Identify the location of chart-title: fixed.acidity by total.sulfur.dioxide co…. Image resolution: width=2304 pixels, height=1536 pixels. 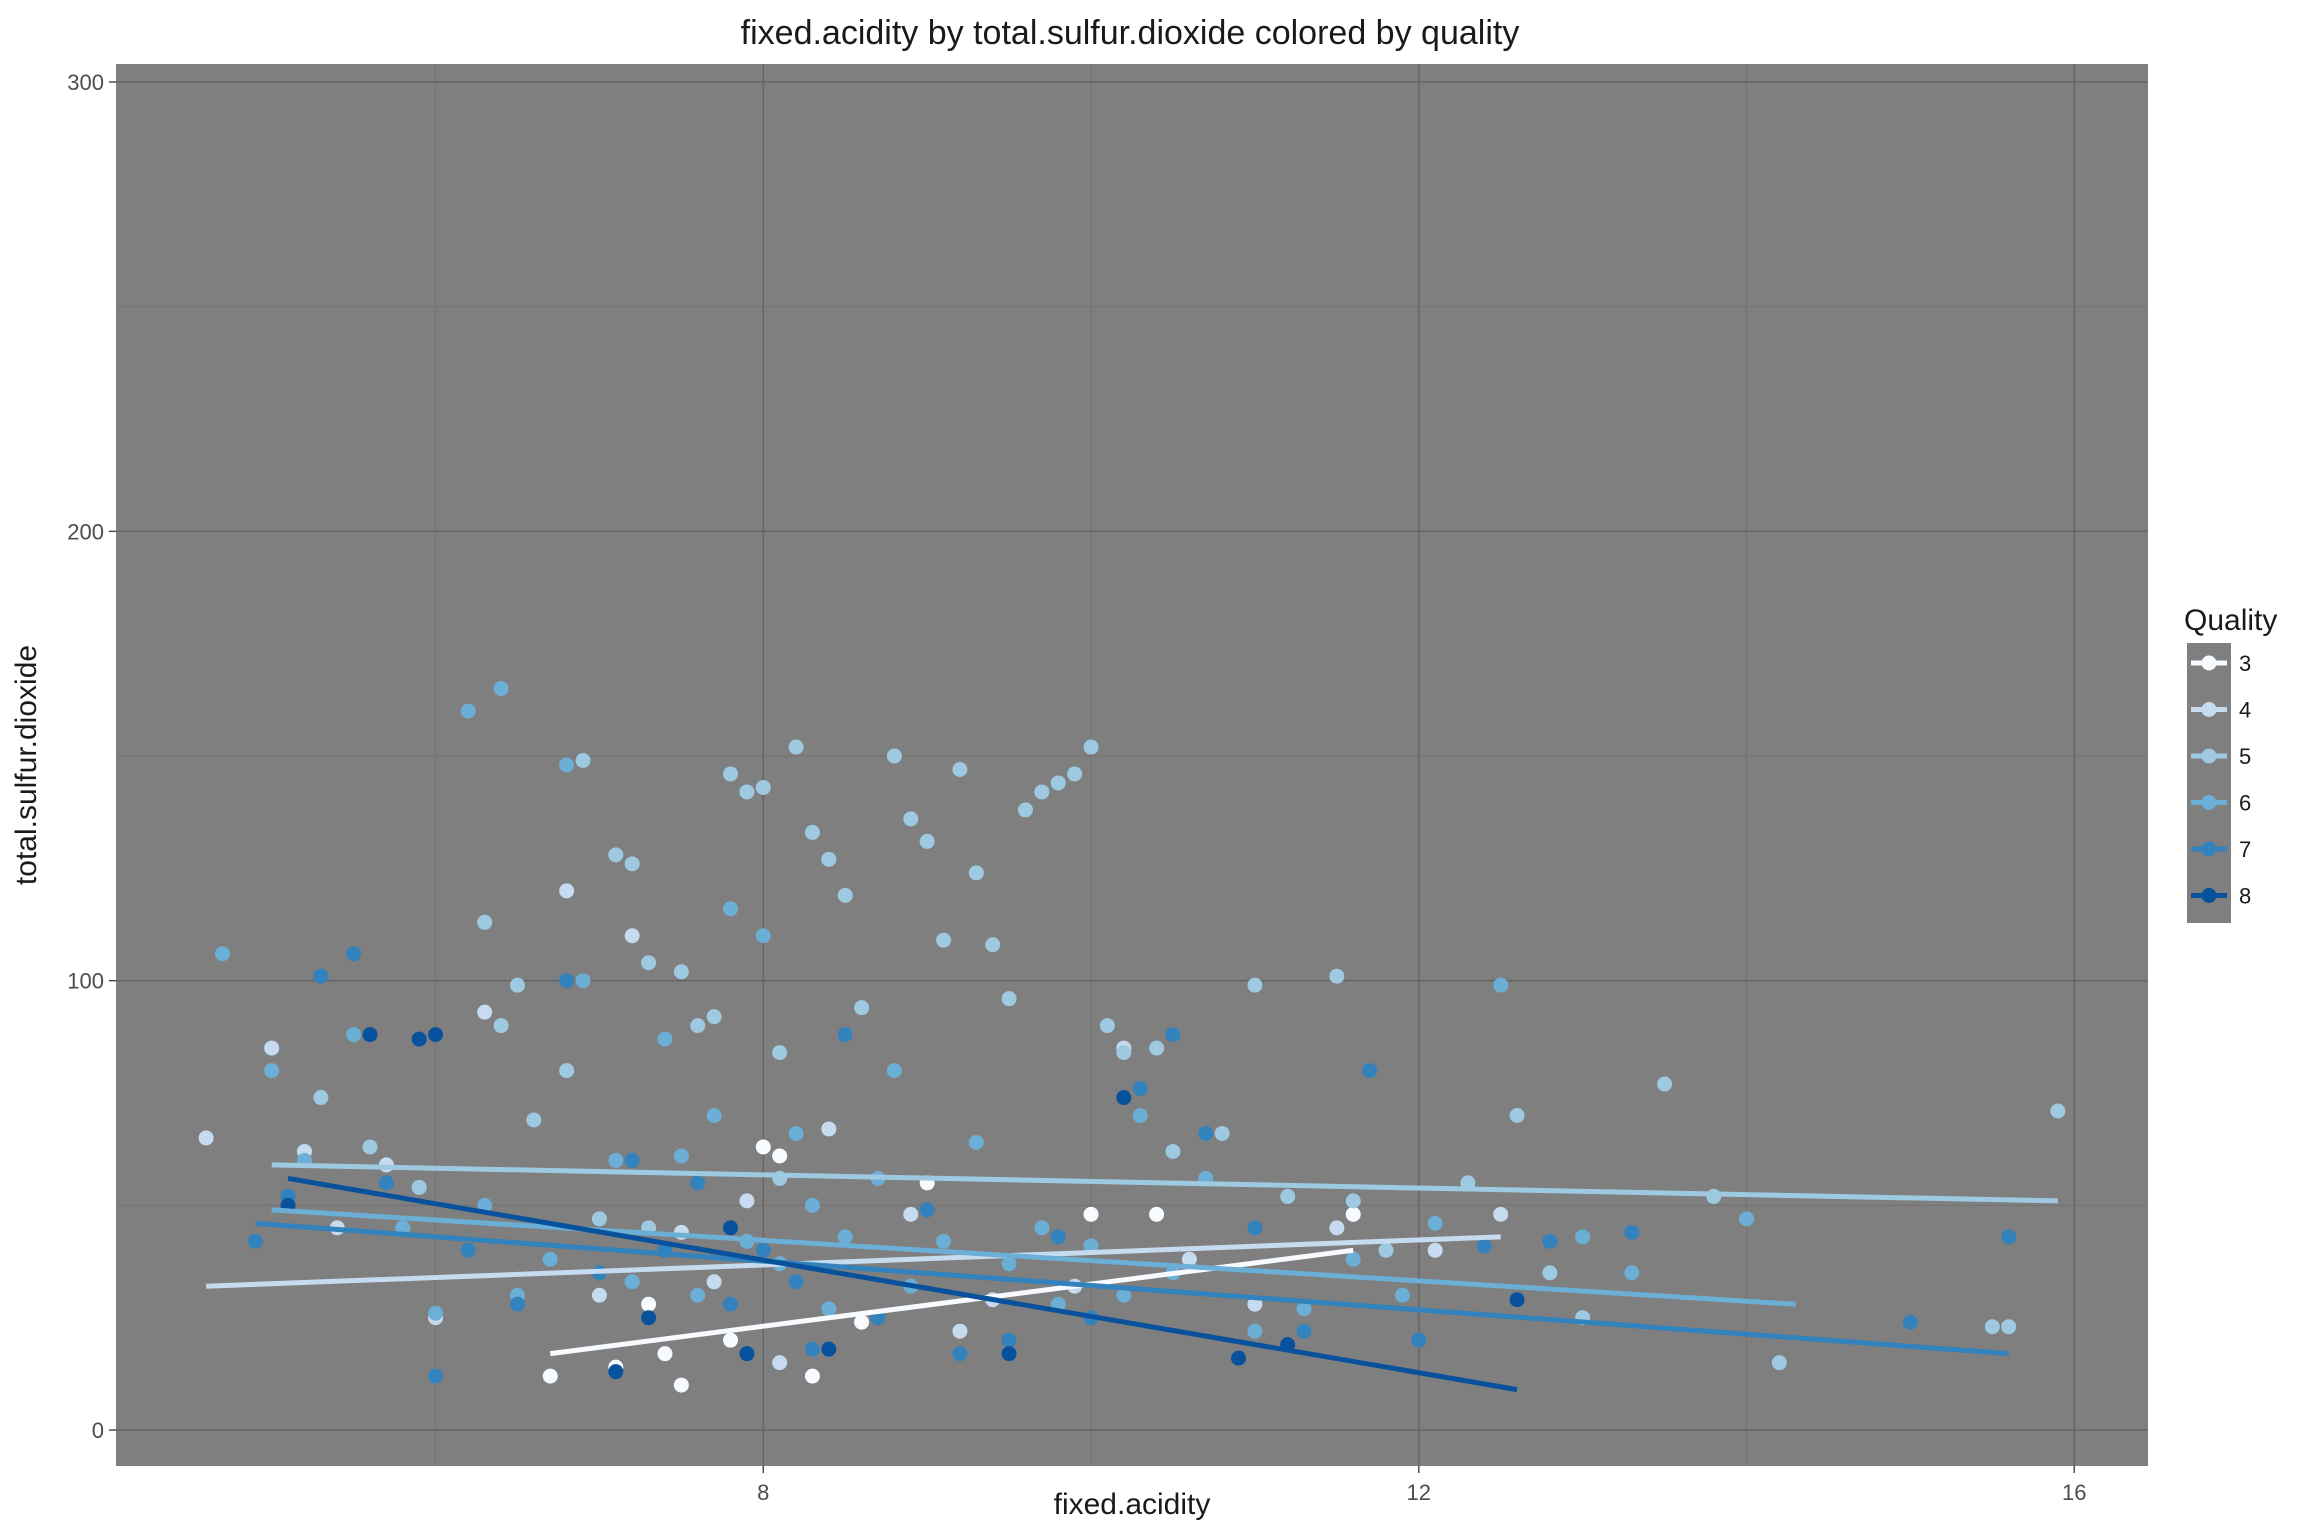
(1130, 33).